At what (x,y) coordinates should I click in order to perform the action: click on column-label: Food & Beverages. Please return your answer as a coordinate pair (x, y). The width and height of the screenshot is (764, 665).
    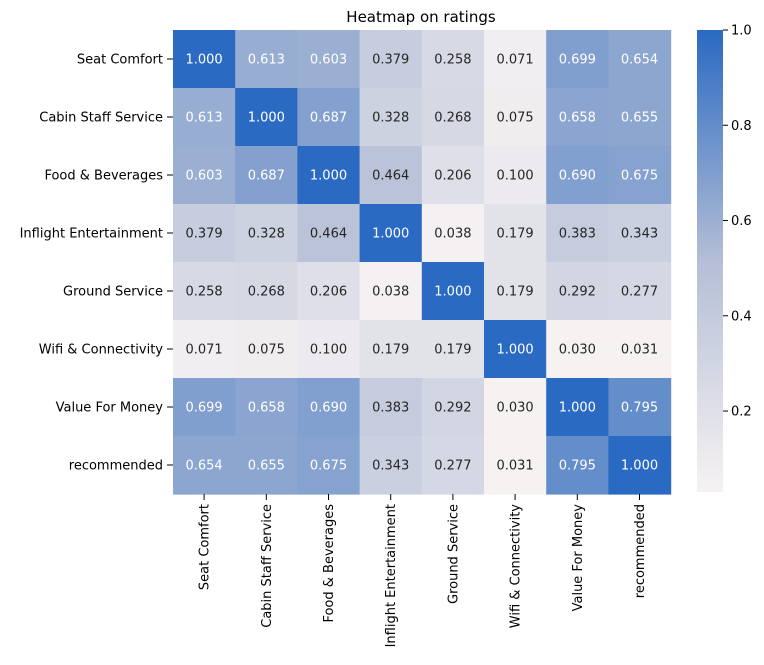
    Looking at the image, I should click on (329, 563).